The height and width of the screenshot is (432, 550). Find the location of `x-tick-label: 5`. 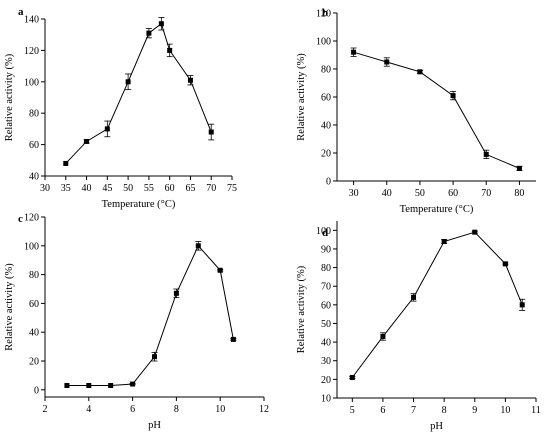

x-tick-label: 5 is located at coordinates (352, 410).